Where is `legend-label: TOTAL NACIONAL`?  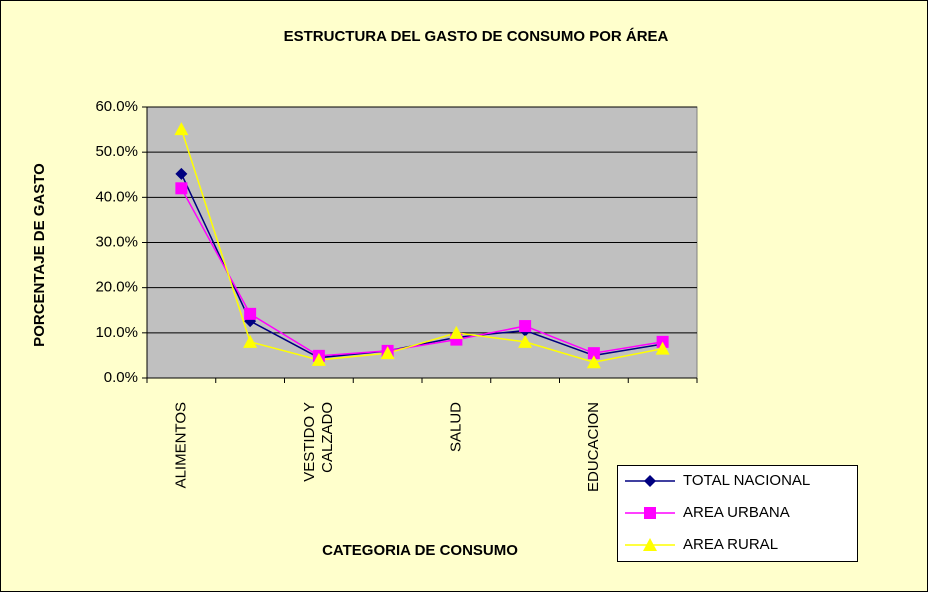
legend-label: TOTAL NACIONAL is located at coordinates (746, 480).